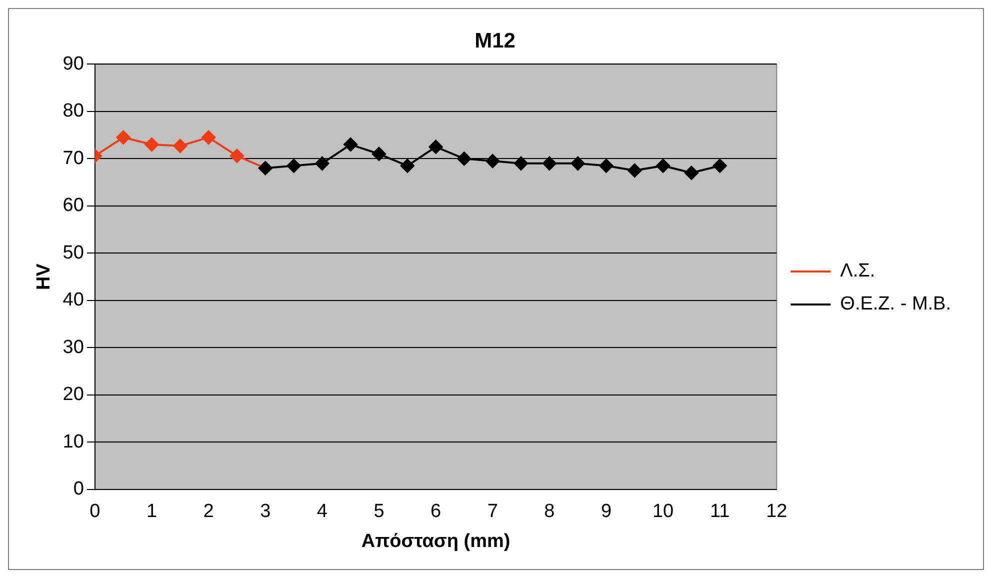  I want to click on y-axis-title: HV, so click(44, 276).